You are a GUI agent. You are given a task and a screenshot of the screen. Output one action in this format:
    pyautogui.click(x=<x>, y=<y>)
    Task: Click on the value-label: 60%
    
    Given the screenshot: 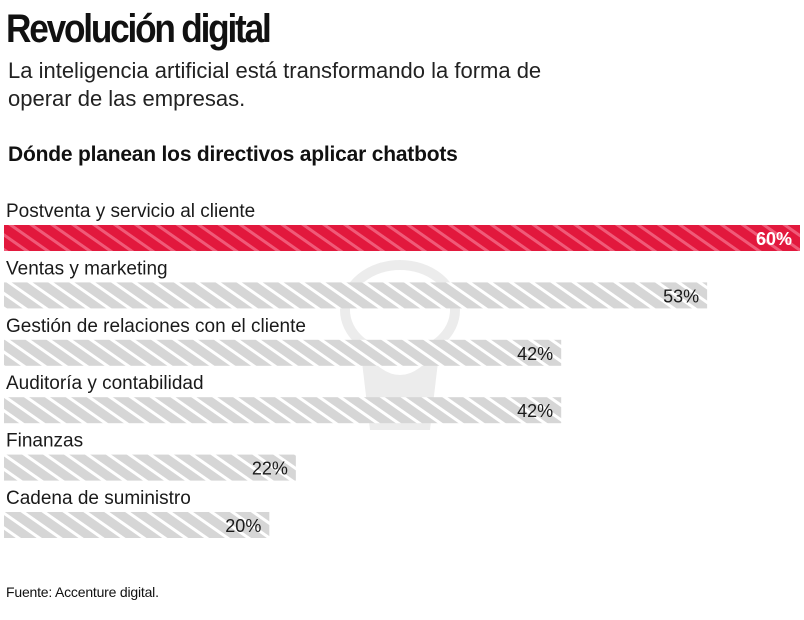 What is the action you would take?
    pyautogui.click(x=774, y=239)
    